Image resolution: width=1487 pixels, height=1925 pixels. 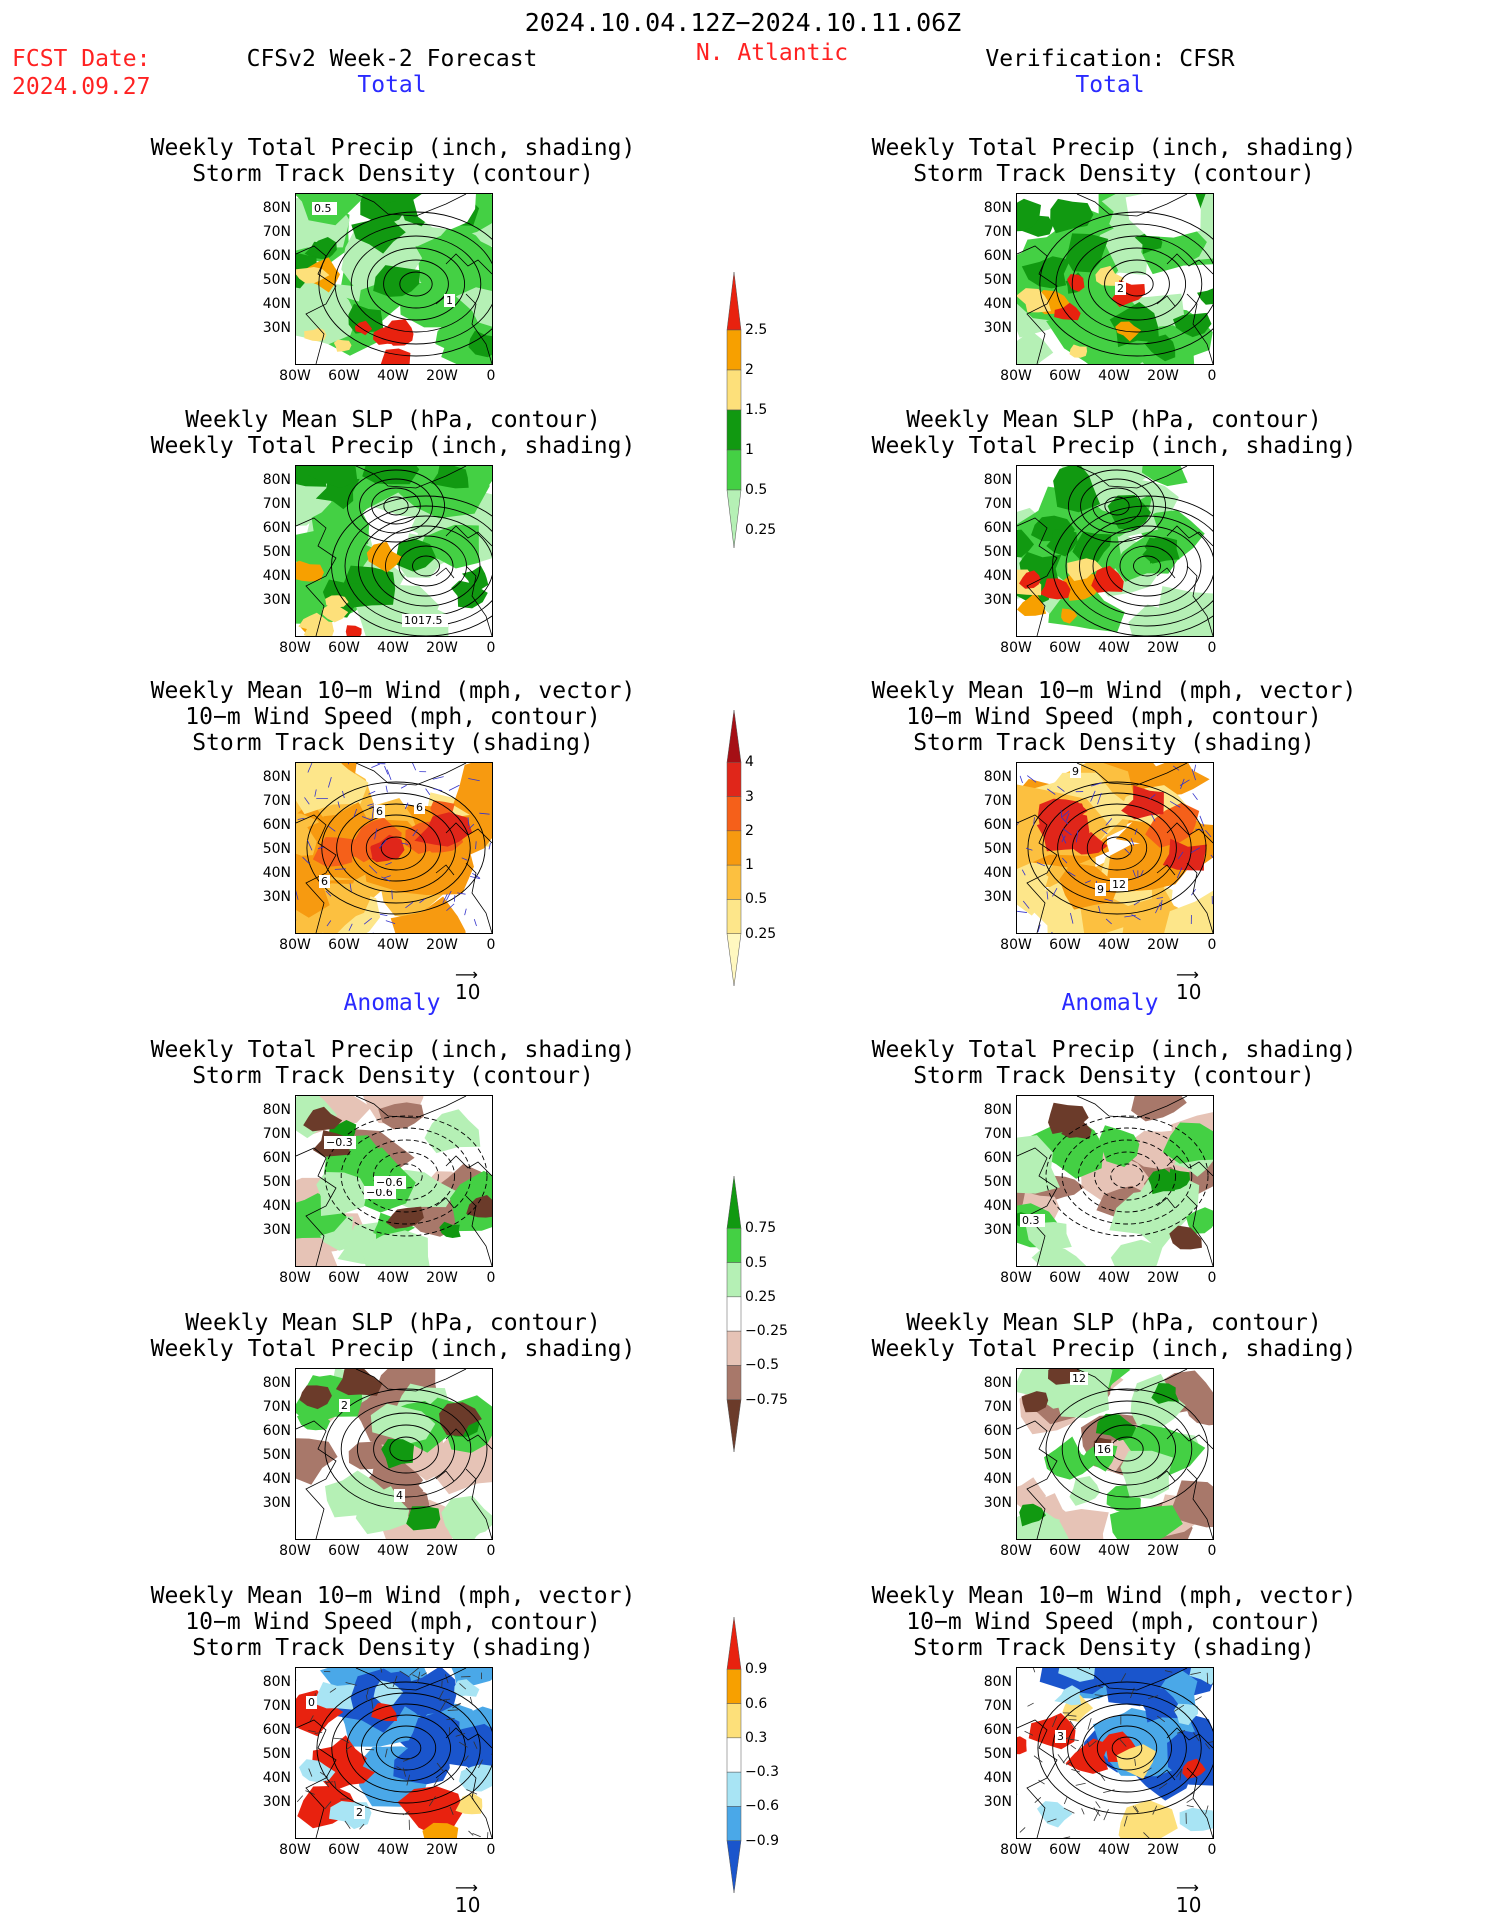 I want to click on storm-contour, so click(x=1126, y=284).